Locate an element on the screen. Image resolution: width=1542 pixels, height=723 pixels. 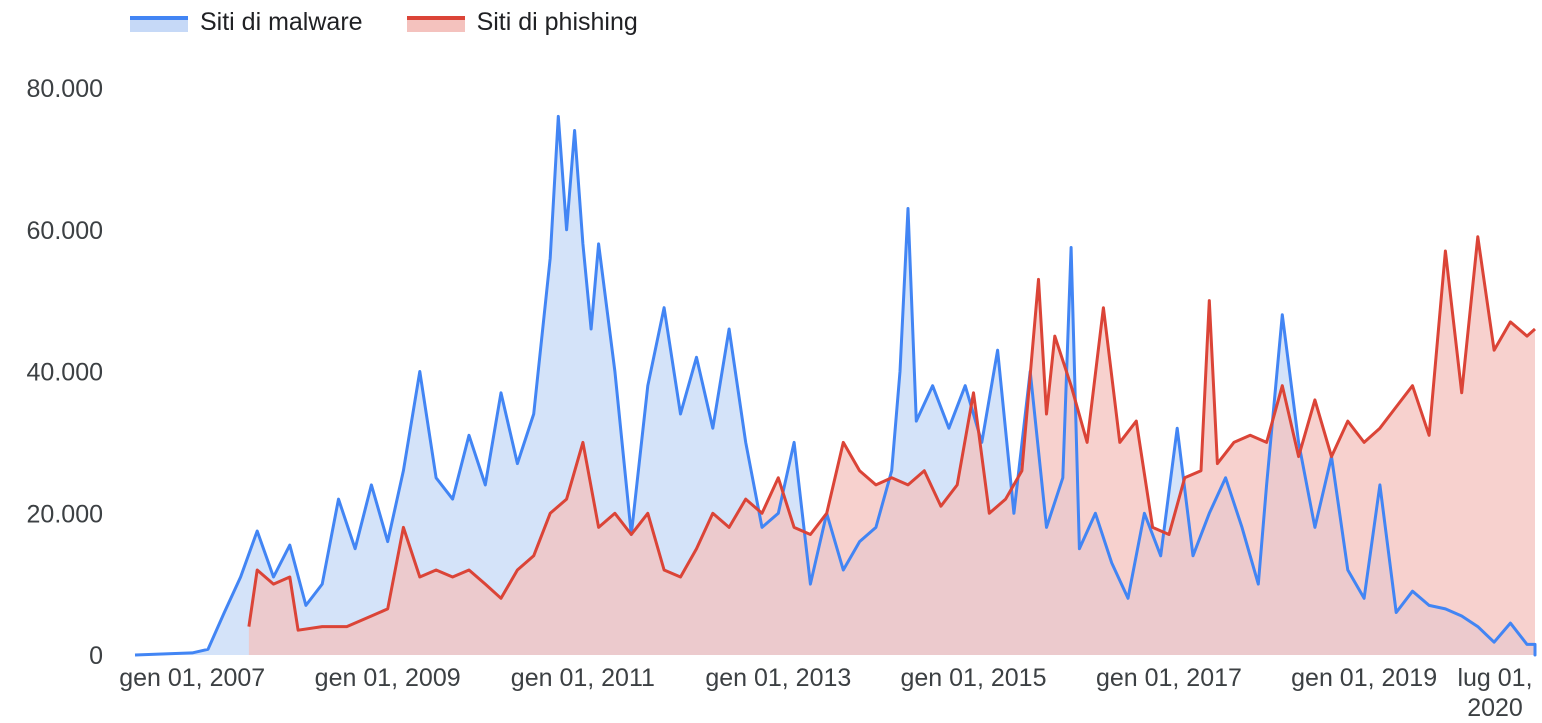
x-tick-label: gen 01, 2015 is located at coordinates (974, 678).